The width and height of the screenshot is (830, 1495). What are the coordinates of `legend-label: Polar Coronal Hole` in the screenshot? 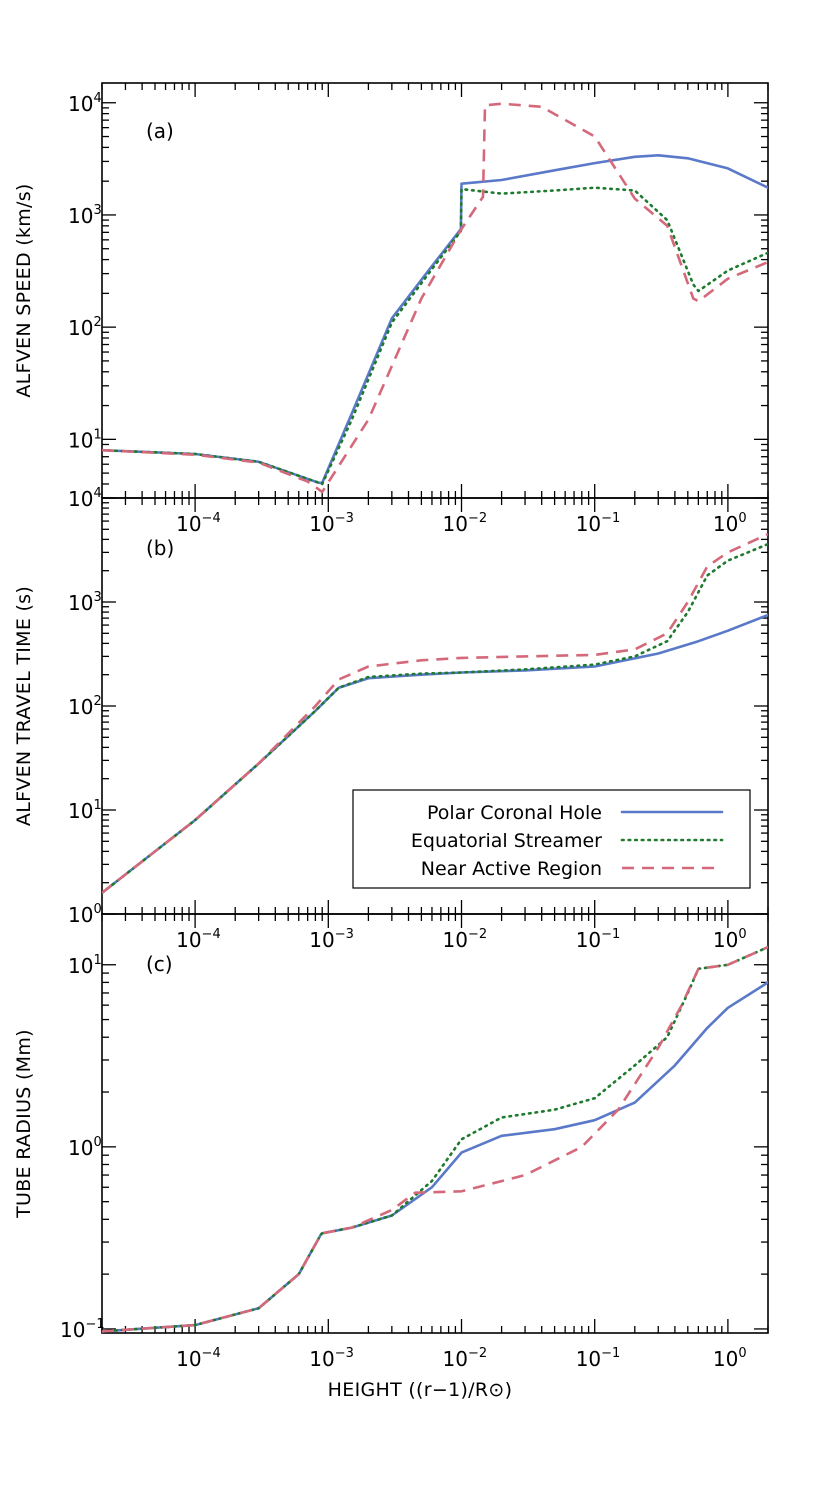 It's located at (514, 813).